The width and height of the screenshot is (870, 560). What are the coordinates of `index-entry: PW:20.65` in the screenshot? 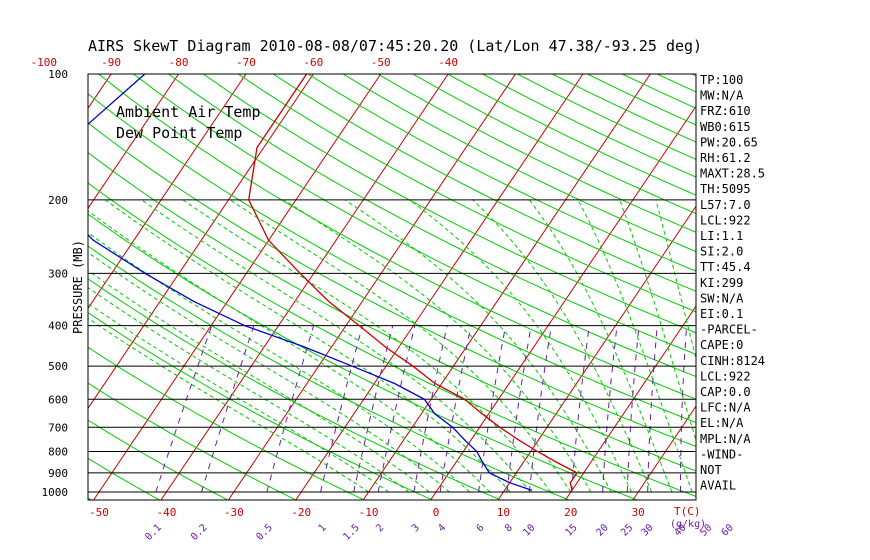 It's located at (729, 142).